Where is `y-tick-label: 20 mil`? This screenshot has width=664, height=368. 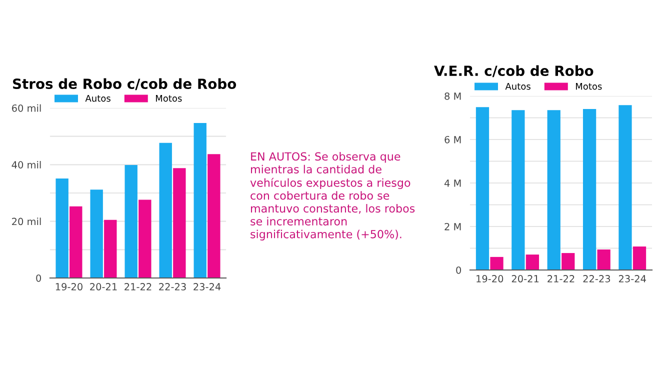
y-tick-label: 20 mil is located at coordinates (26, 222).